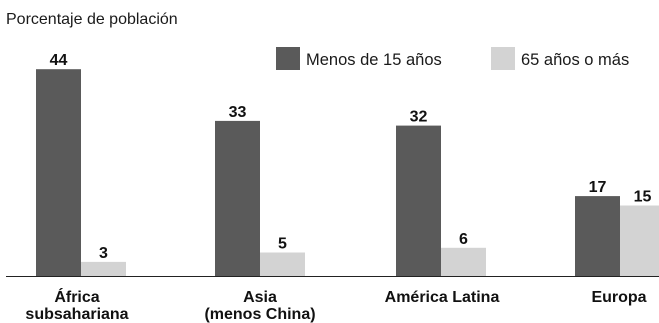  Describe the element at coordinates (103, 253) in the screenshot. I see `data-label-65-plus-0: 3` at that location.